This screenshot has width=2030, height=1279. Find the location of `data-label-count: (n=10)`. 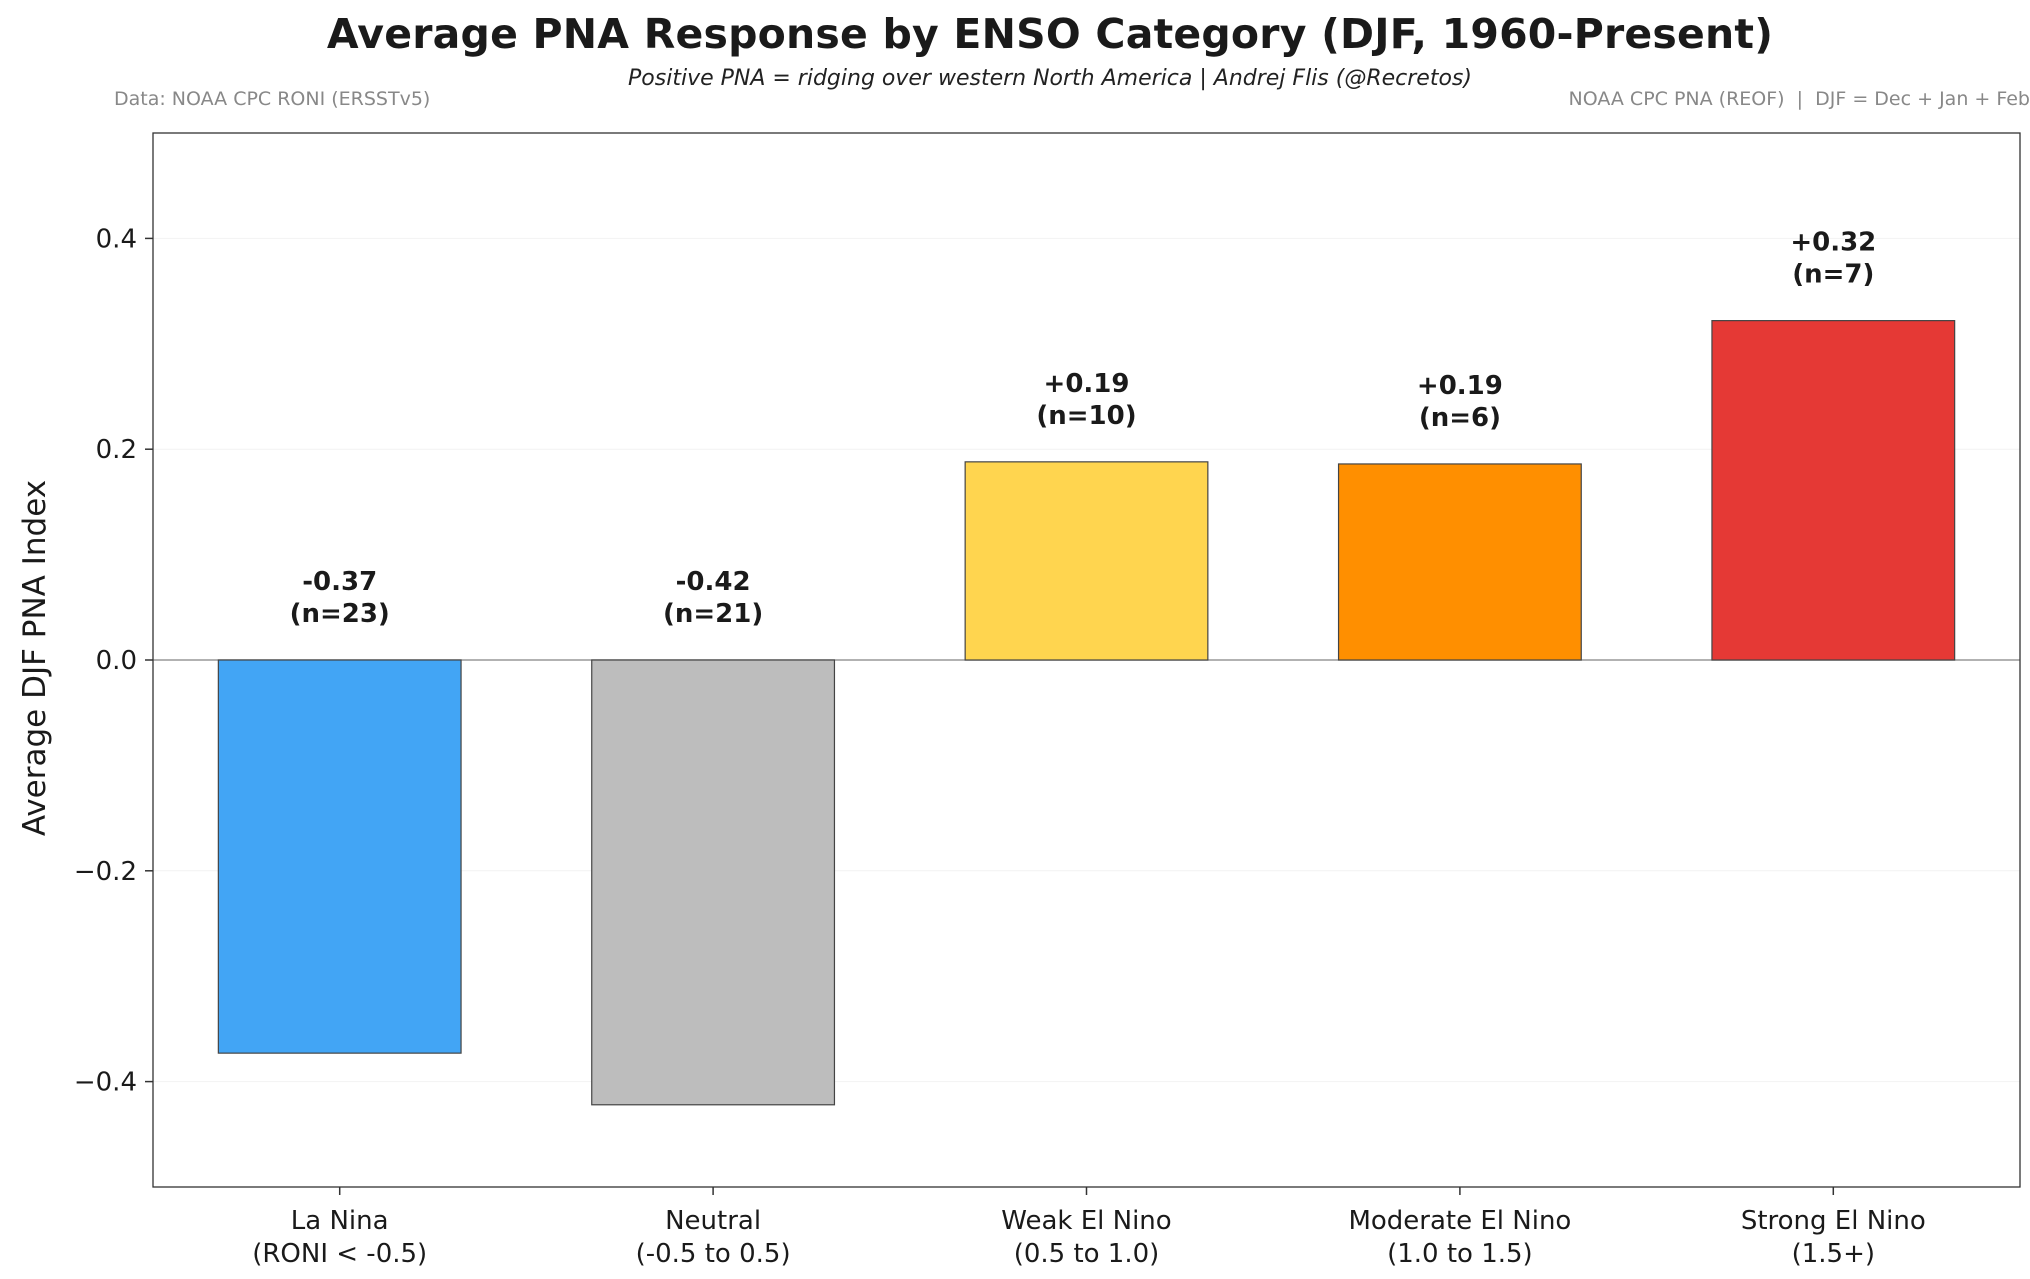

data-label-count: (n=10) is located at coordinates (1086, 416).